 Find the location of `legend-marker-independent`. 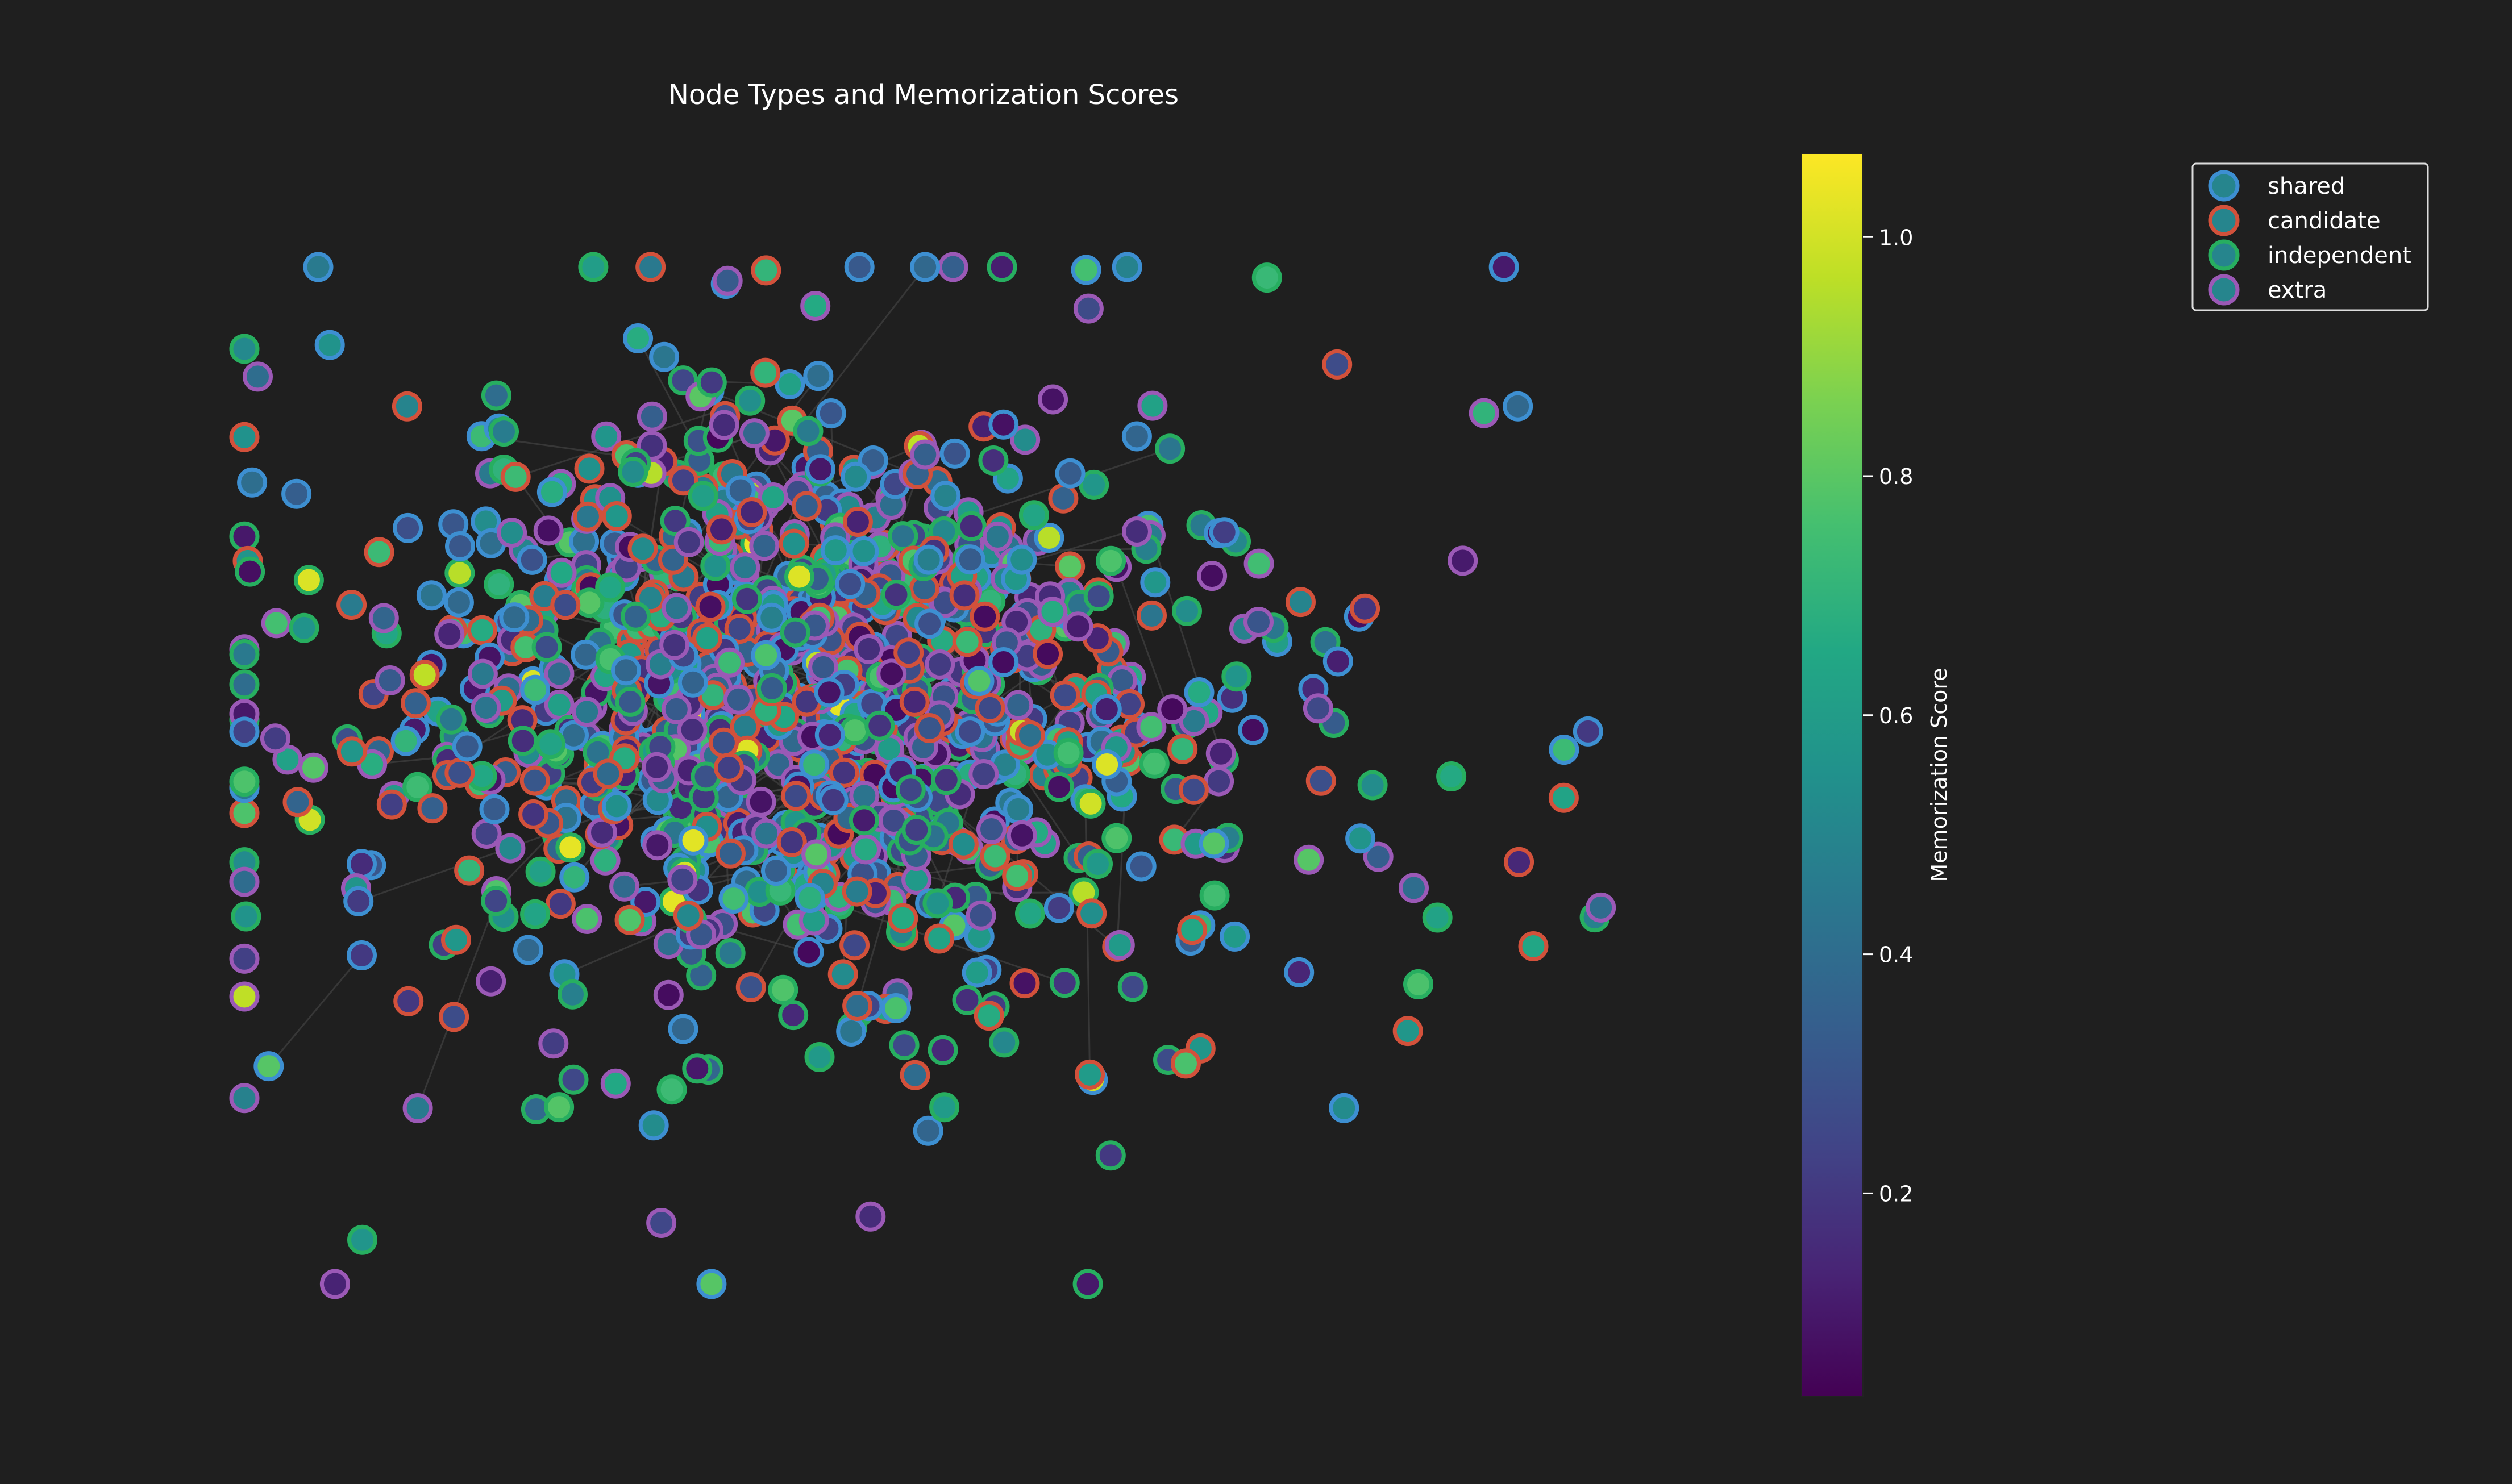

legend-marker-independent is located at coordinates (2224, 255).